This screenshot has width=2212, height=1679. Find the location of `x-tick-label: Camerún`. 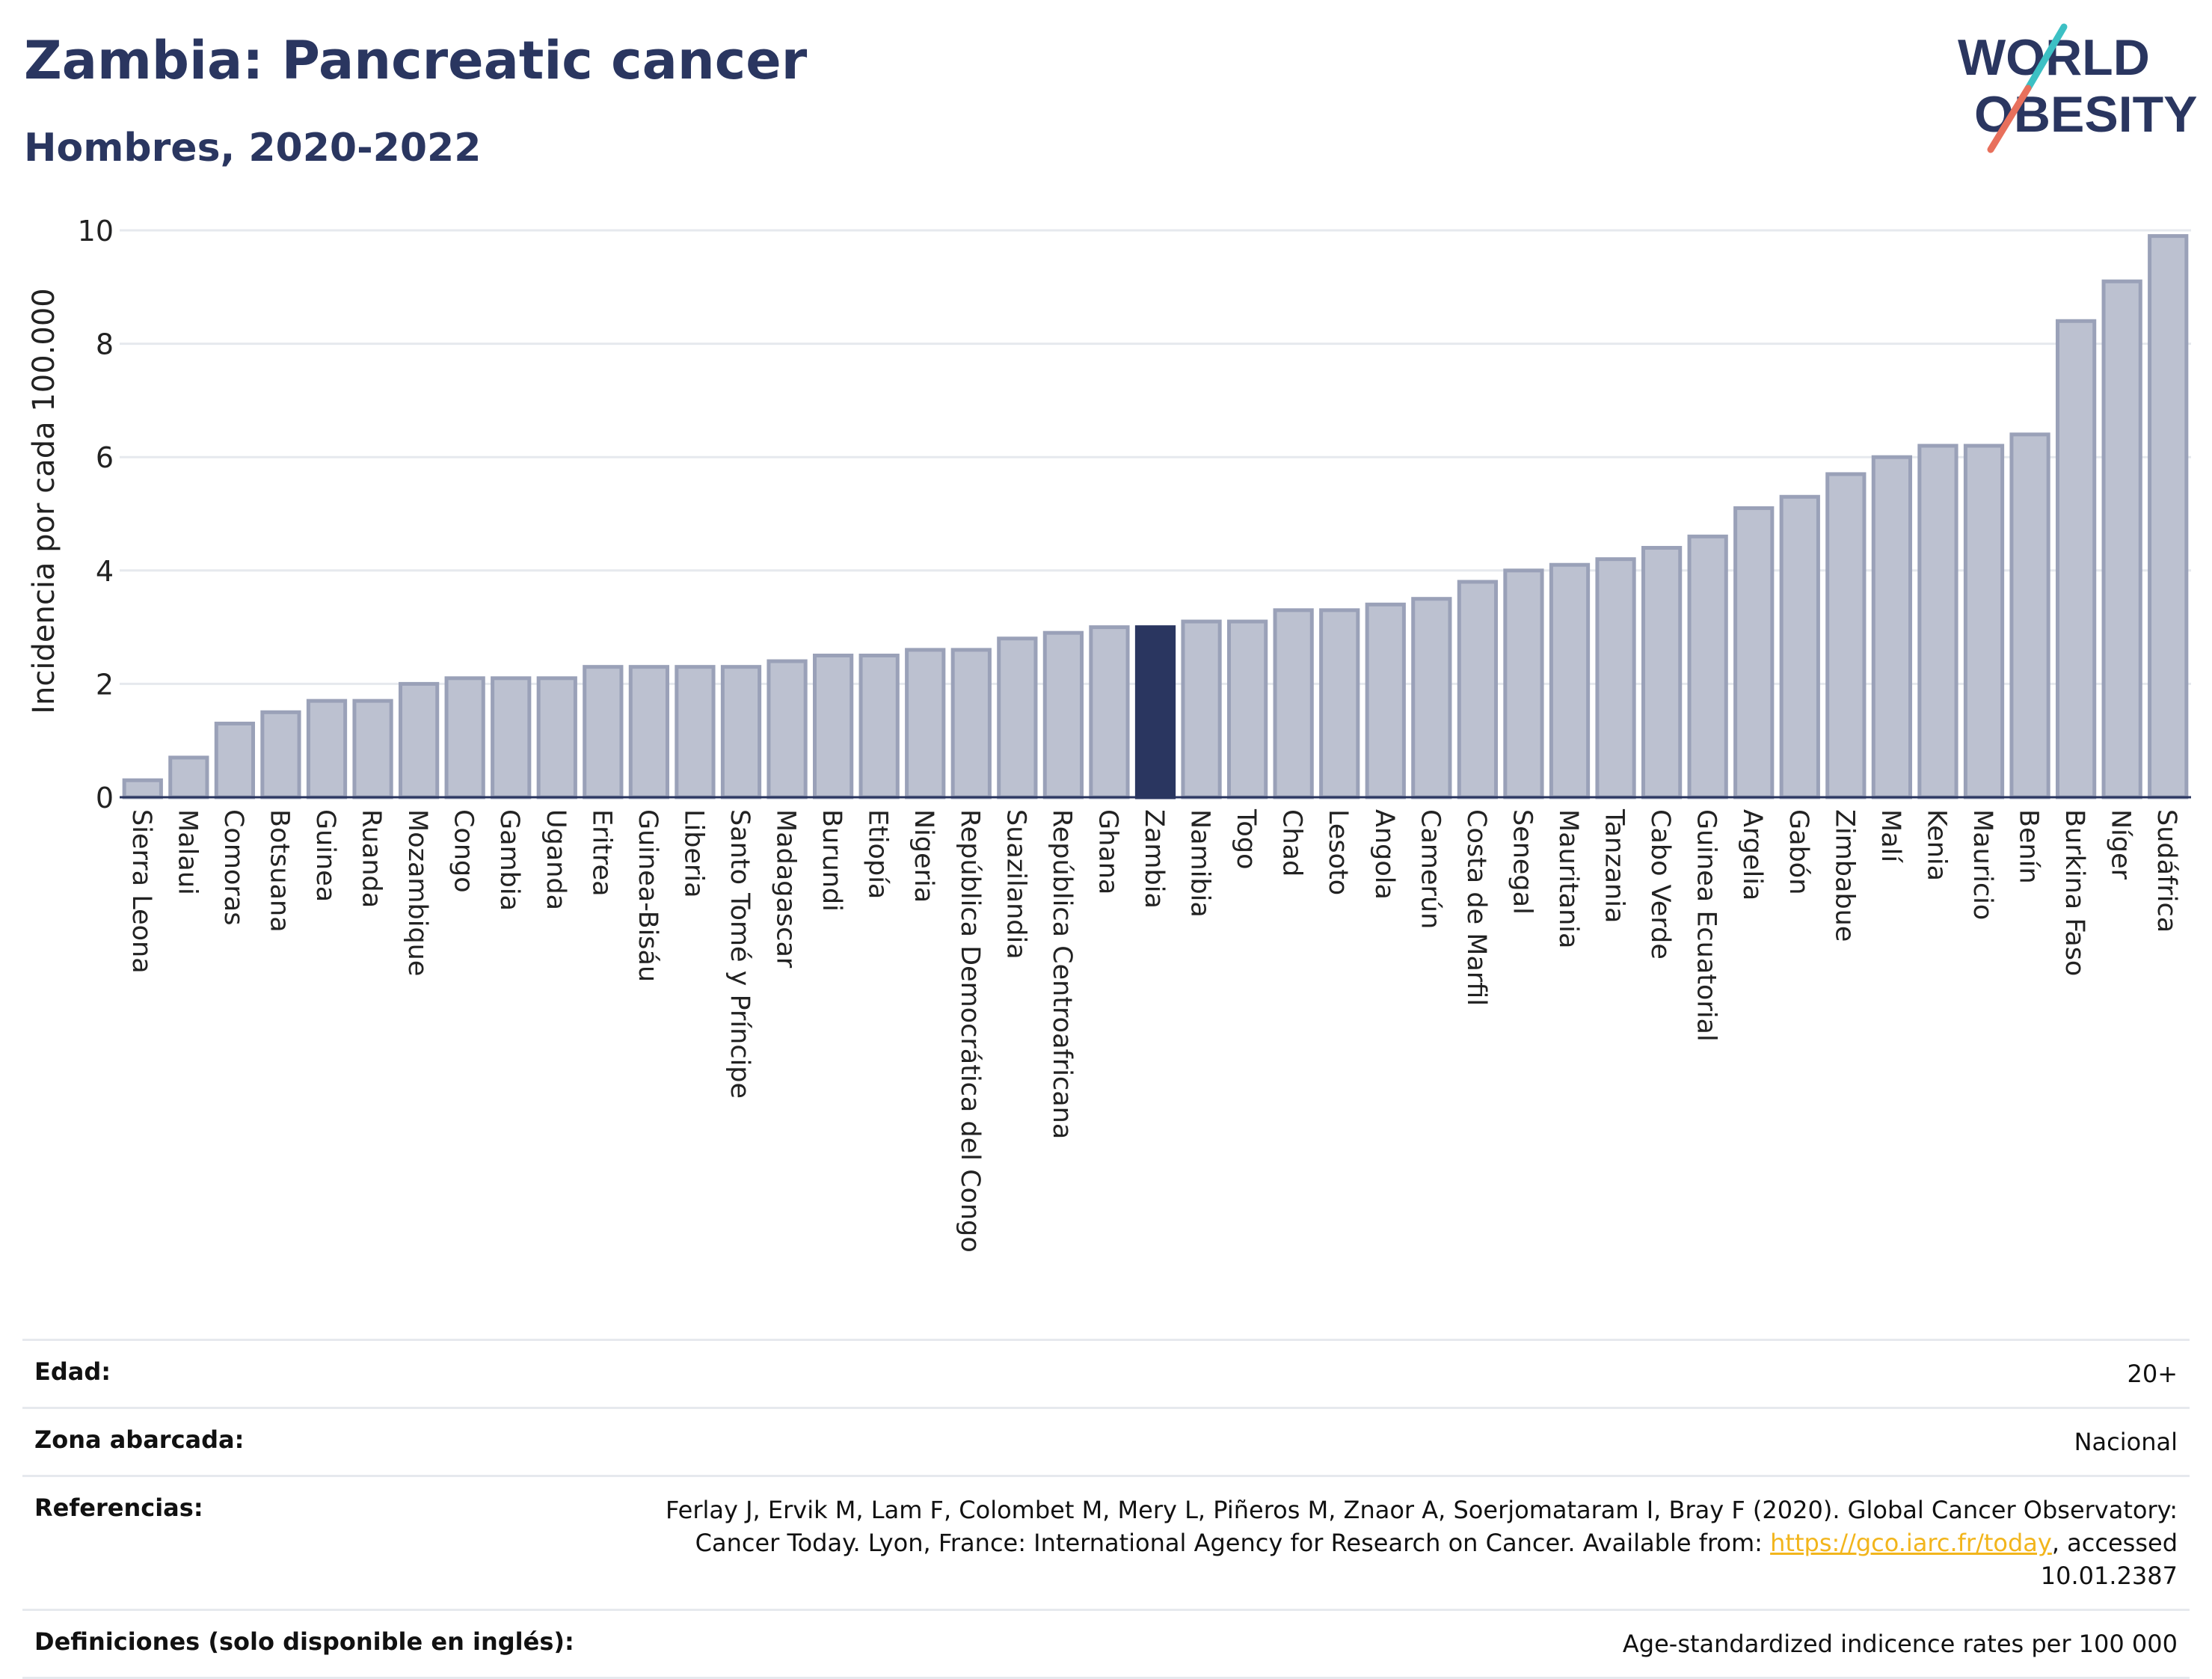

x-tick-label: Camerún is located at coordinates (1430, 869).